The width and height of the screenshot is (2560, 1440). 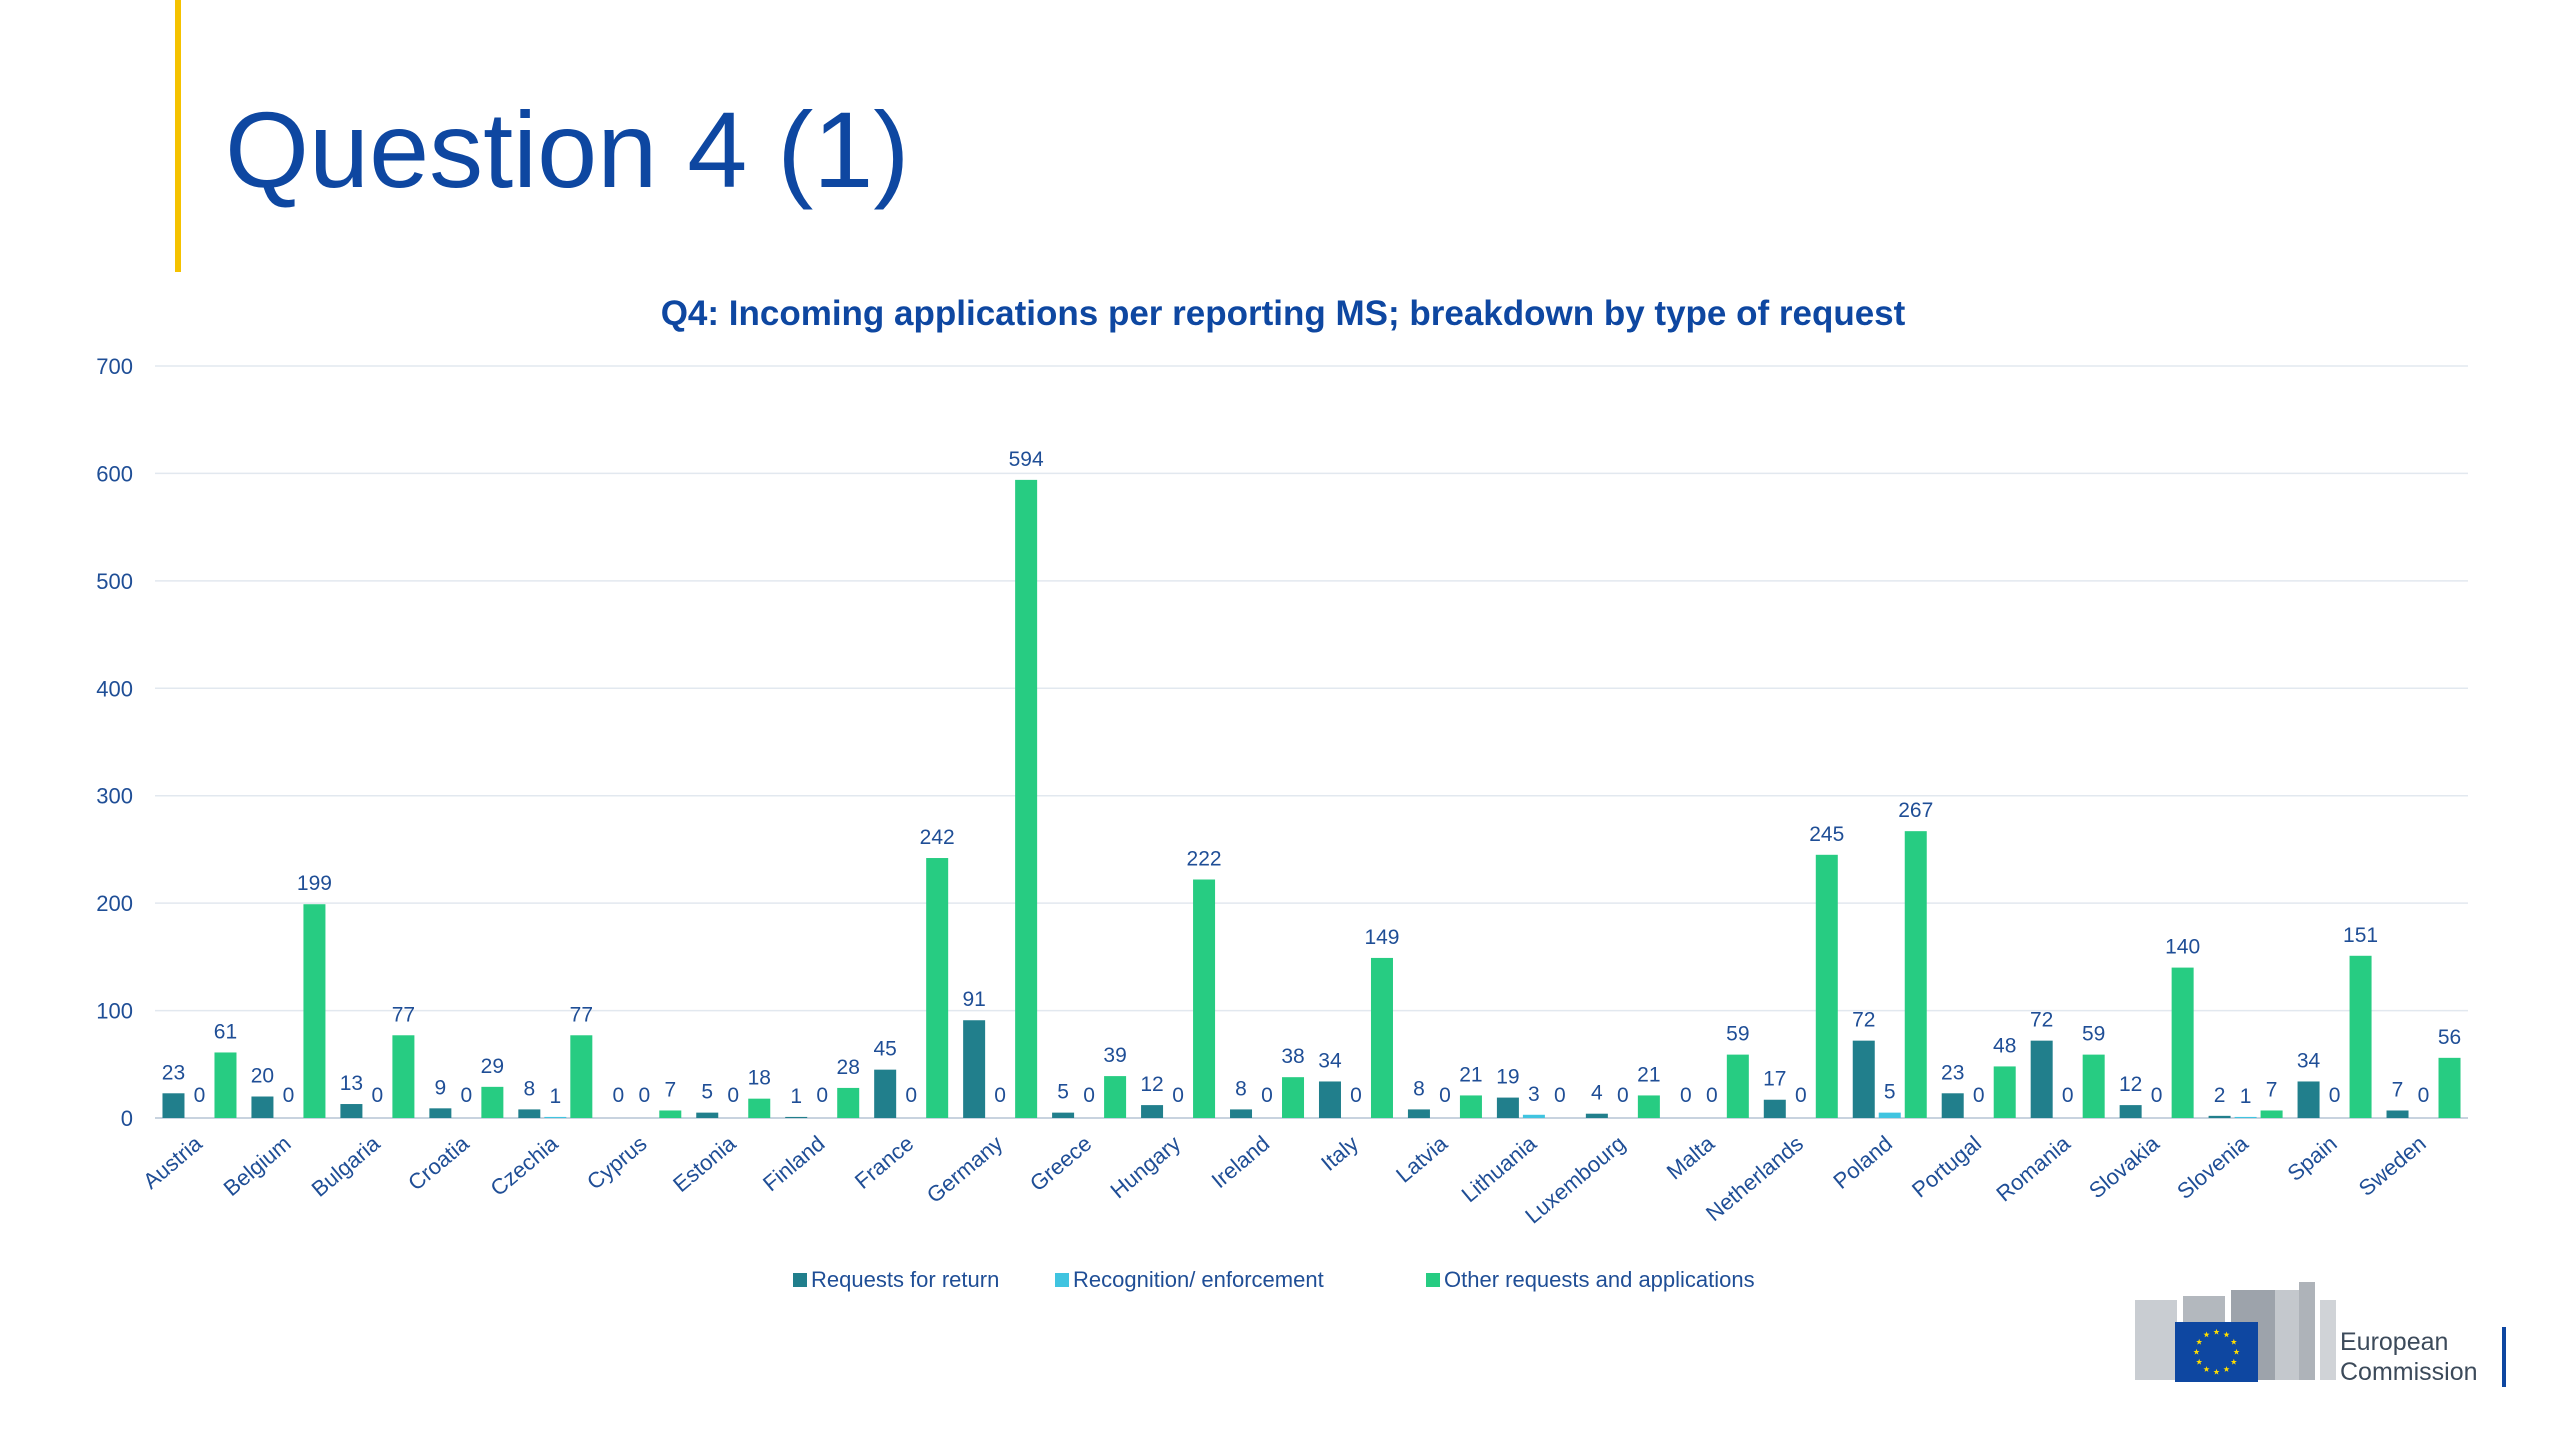 I want to click on data-label: 45, so click(x=884, y=1049).